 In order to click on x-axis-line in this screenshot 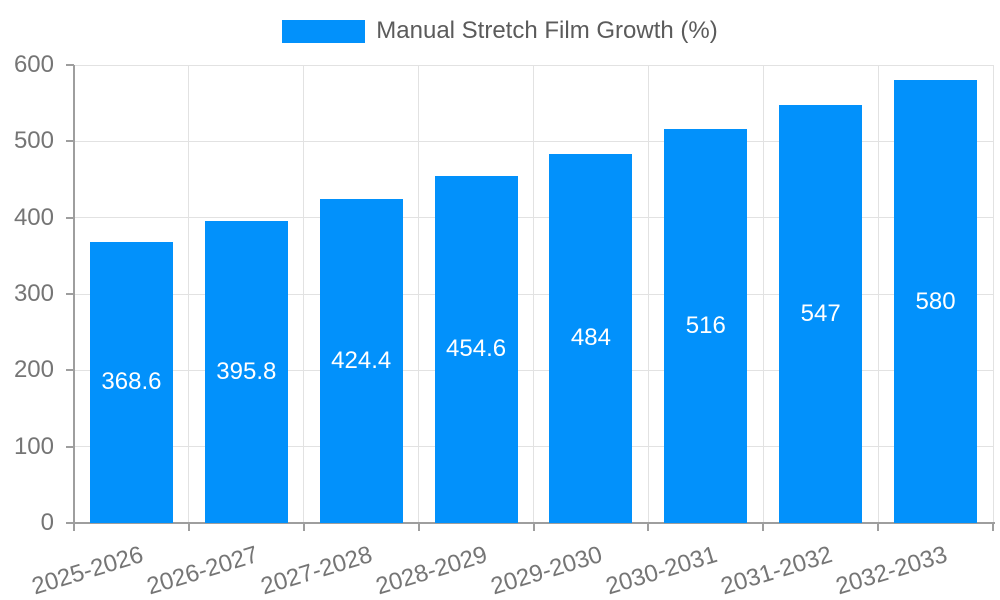, I will do `click(534, 523)`.